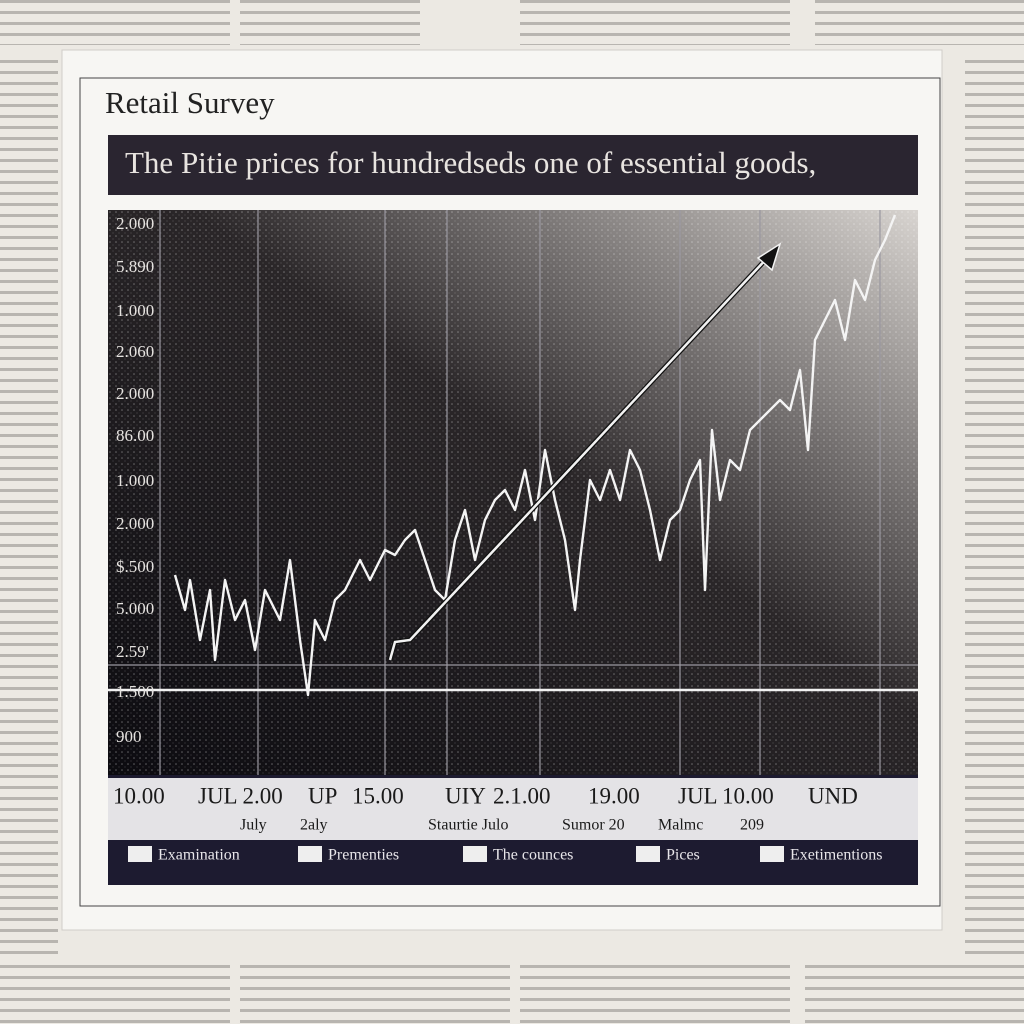  I want to click on x-label: UND, so click(833, 795).